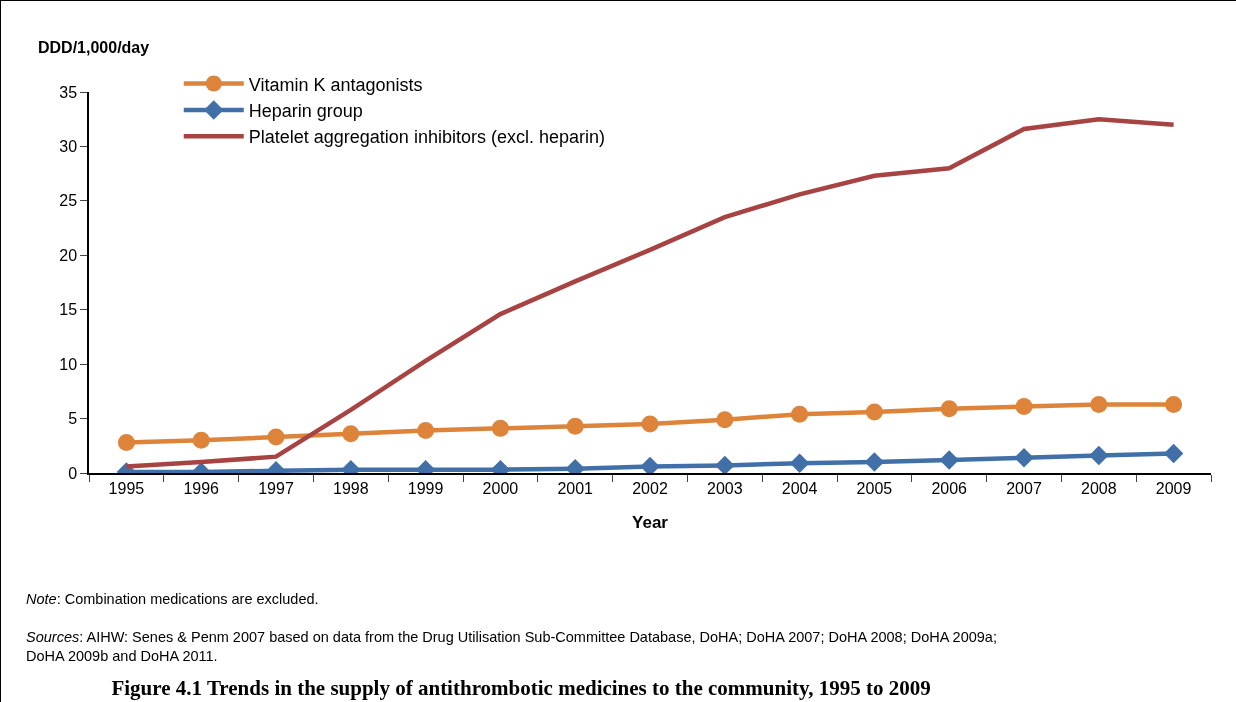 This screenshot has height=702, width=1236. What do you see at coordinates (73, 419) in the screenshot?
I see `y-tick-label: 5` at bounding box center [73, 419].